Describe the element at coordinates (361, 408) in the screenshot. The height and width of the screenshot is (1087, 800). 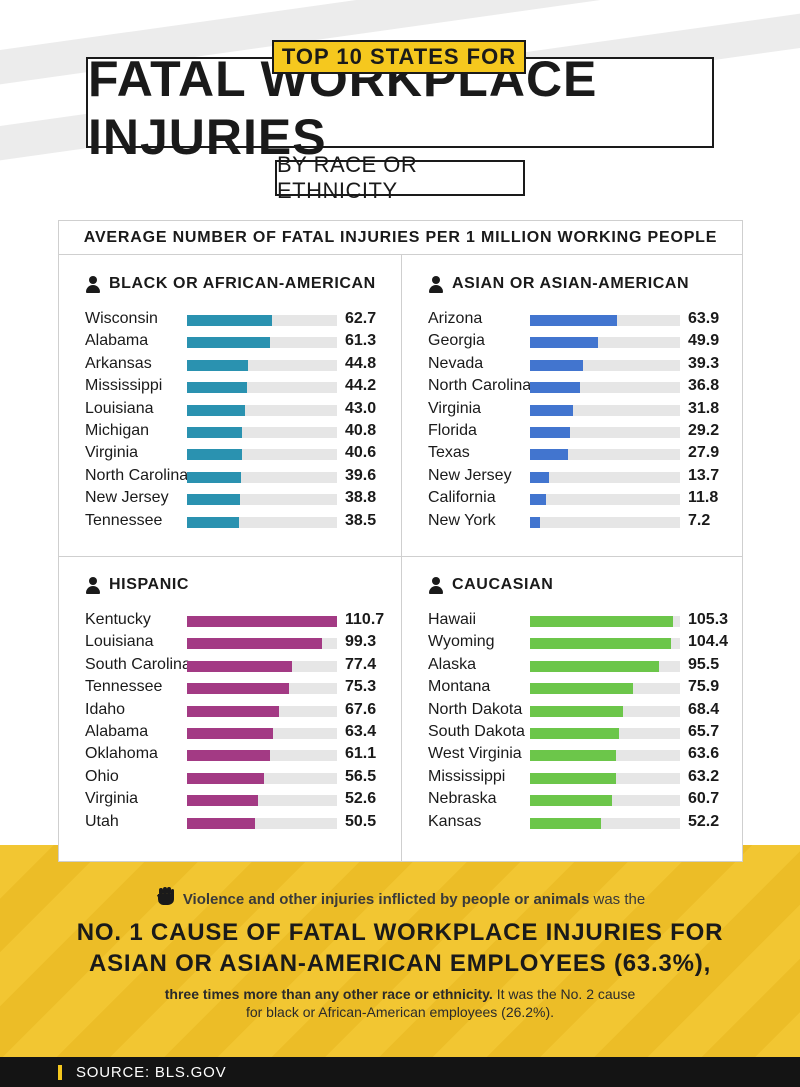
I see `value-label: 43.0` at that location.